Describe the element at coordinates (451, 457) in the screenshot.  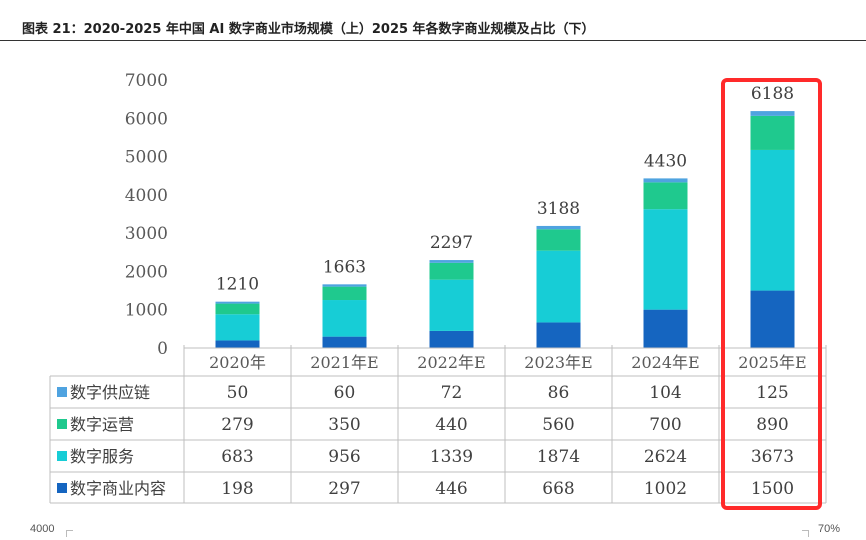
I see `table-cell-value: 1339` at that location.